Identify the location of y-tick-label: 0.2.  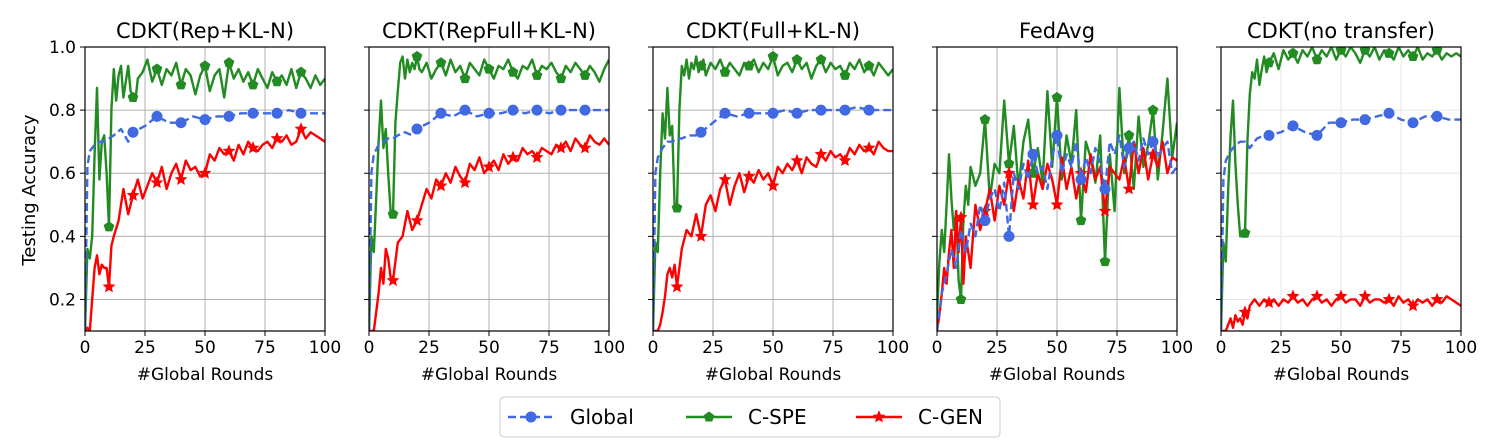
(62, 300).